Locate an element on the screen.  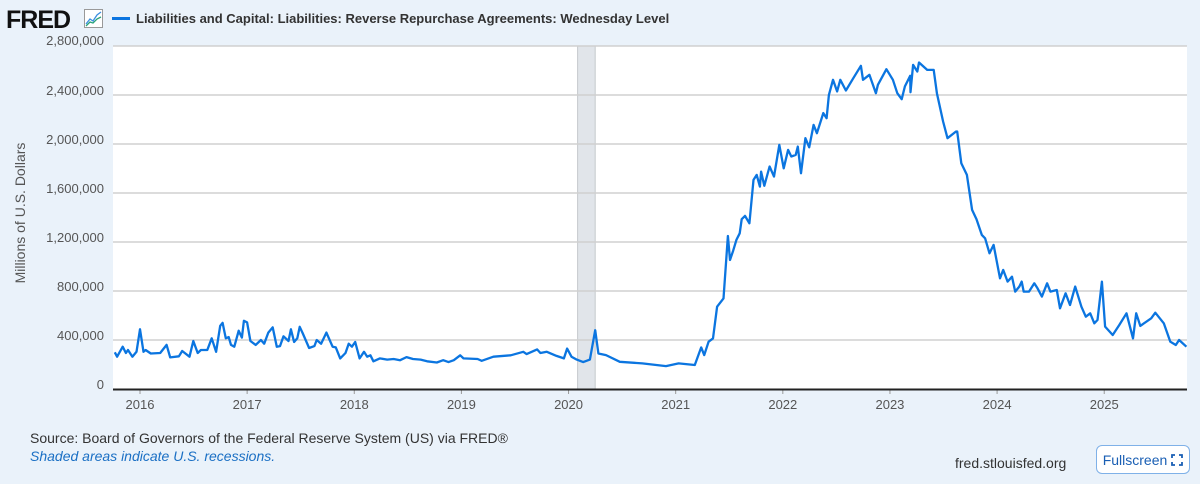
fullscreen-label: Fullscreen is located at coordinates (1135, 459).